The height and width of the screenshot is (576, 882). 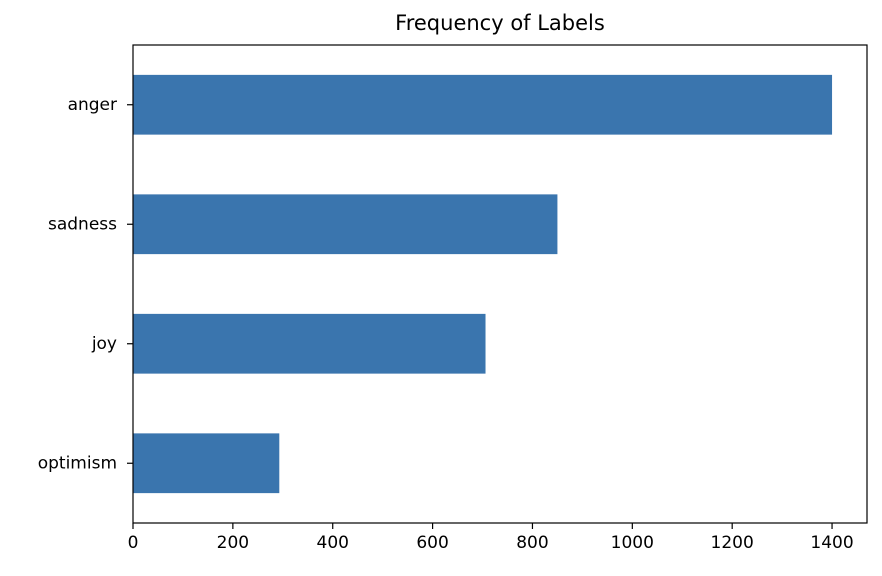 What do you see at coordinates (432, 543) in the screenshot?
I see `x-tick-label: 600` at bounding box center [432, 543].